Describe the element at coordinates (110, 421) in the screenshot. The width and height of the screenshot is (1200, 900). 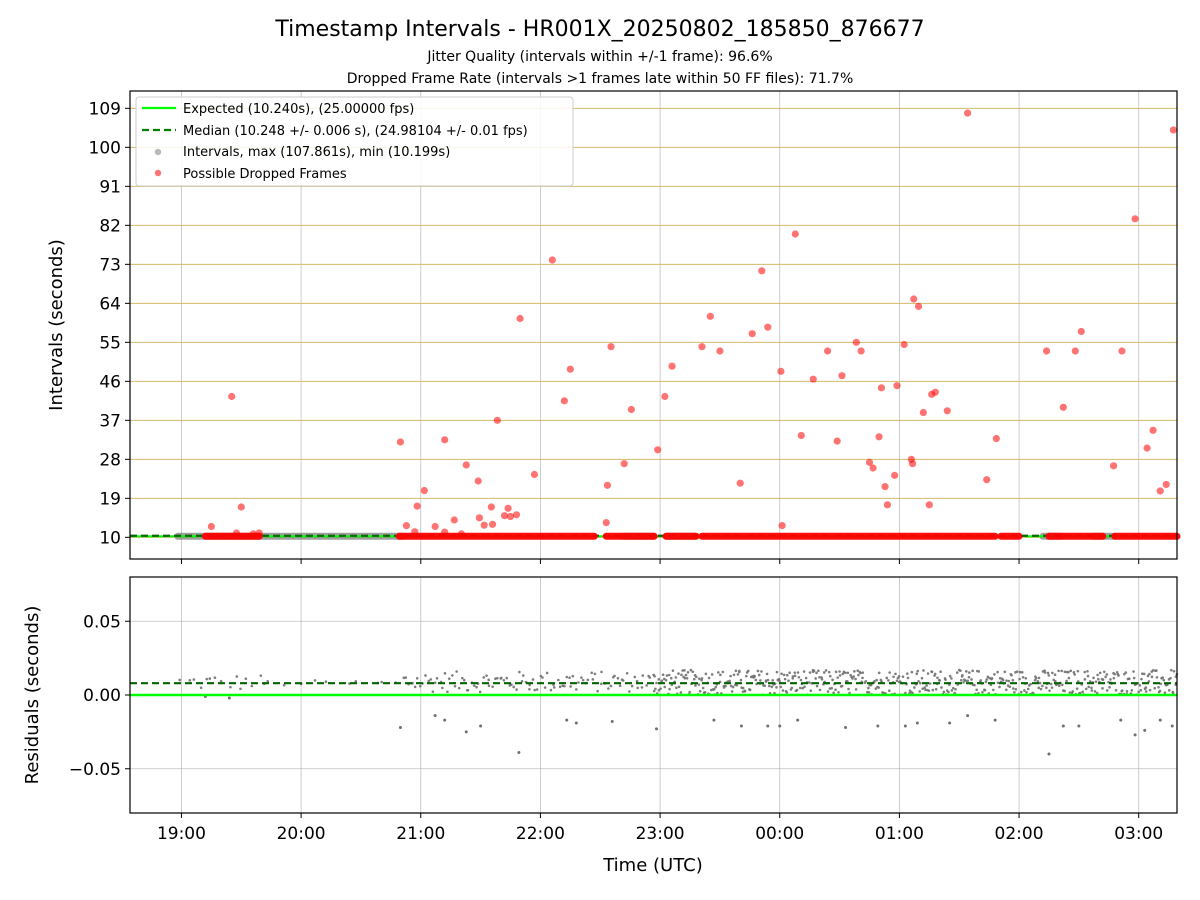
I see `top-y-tick-label: 37` at that location.